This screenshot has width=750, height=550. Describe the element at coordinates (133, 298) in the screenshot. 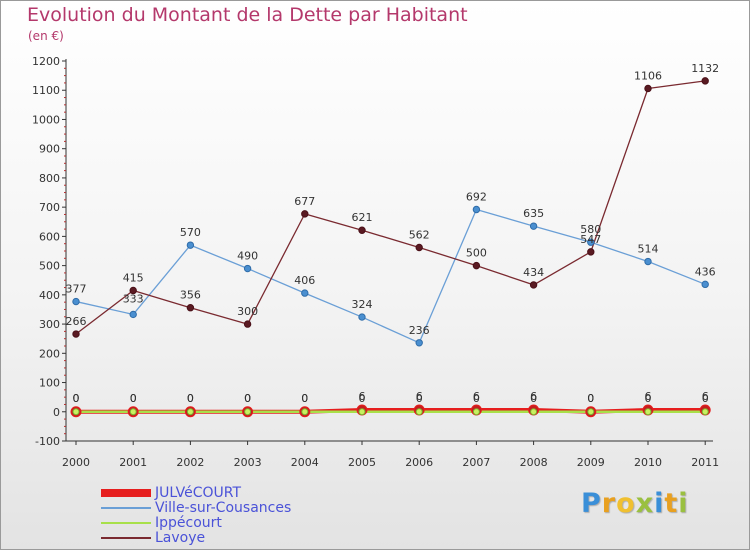

I see `data-label: 333` at that location.